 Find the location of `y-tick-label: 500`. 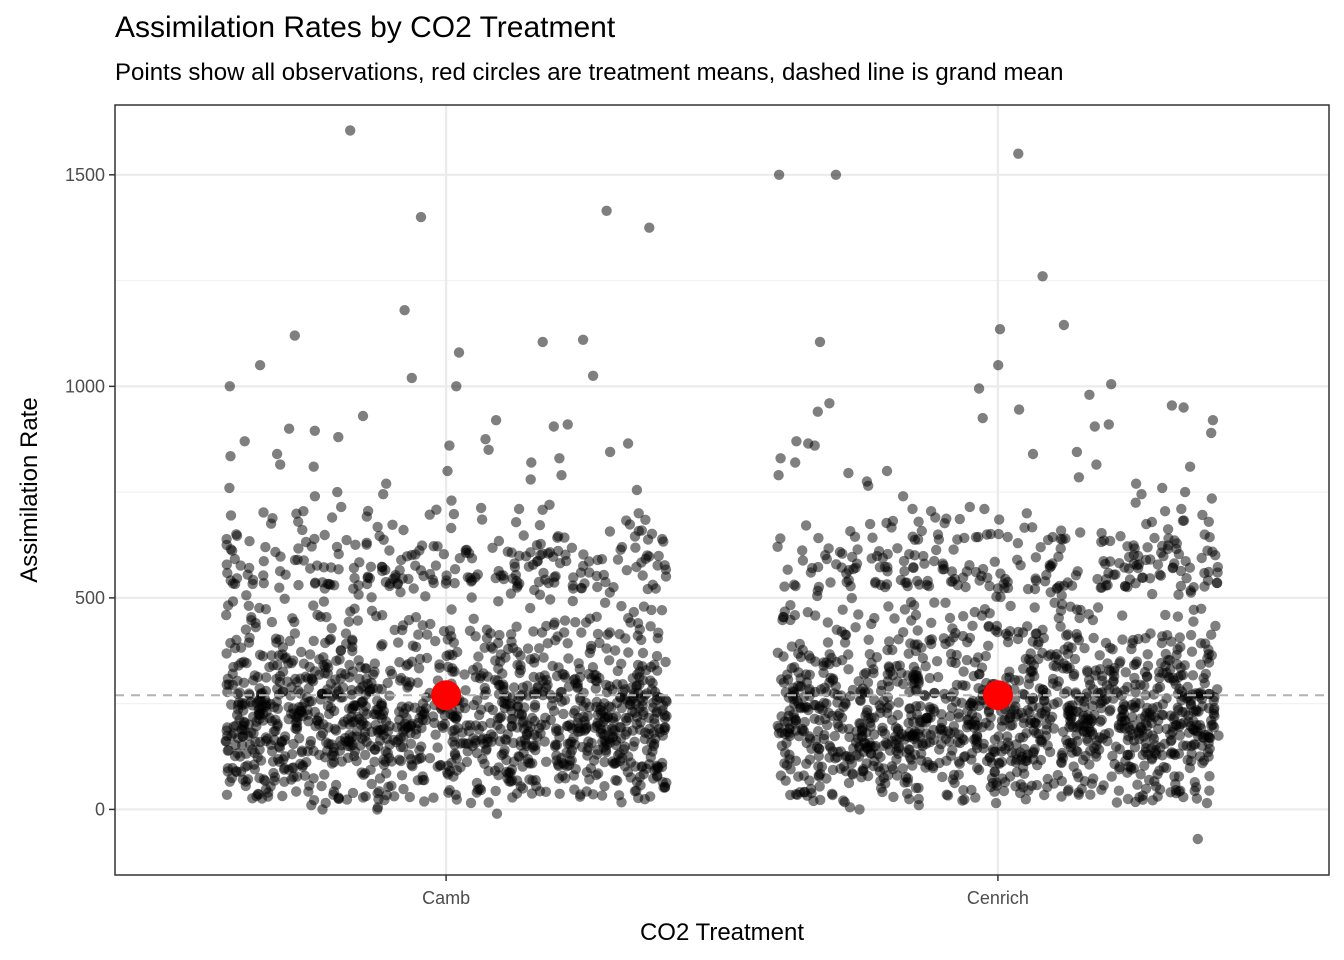

y-tick-label: 500 is located at coordinates (90, 598).